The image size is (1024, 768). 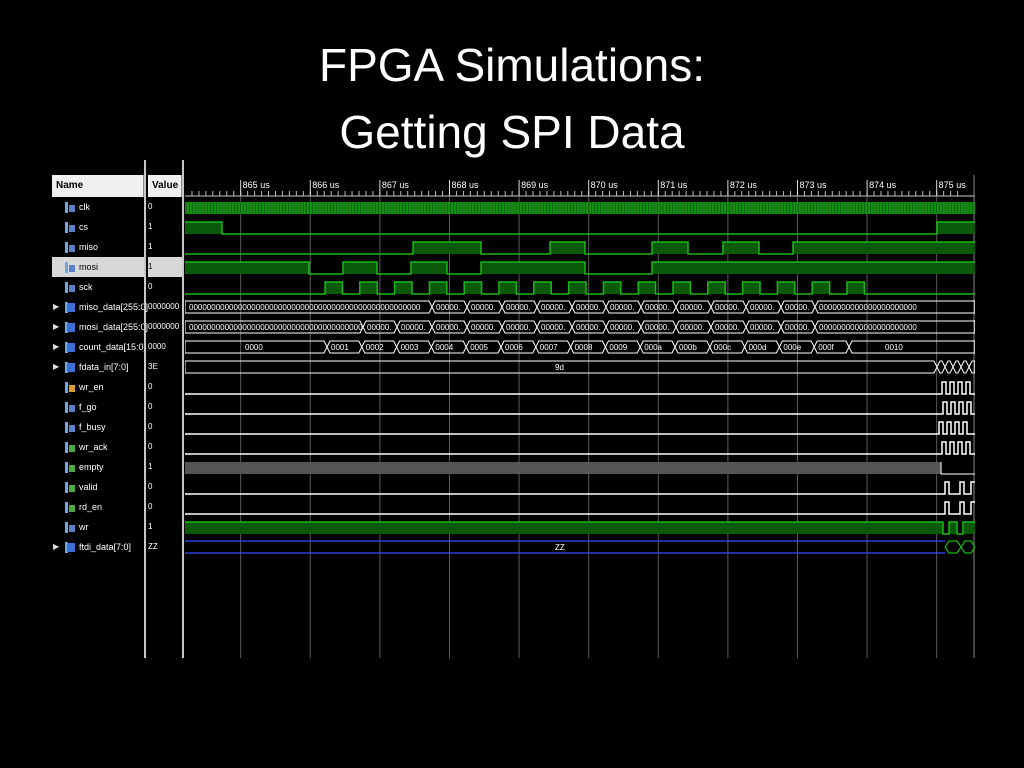 What do you see at coordinates (98, 427) in the screenshot?
I see `signal-row-f_busy: f_busy` at bounding box center [98, 427].